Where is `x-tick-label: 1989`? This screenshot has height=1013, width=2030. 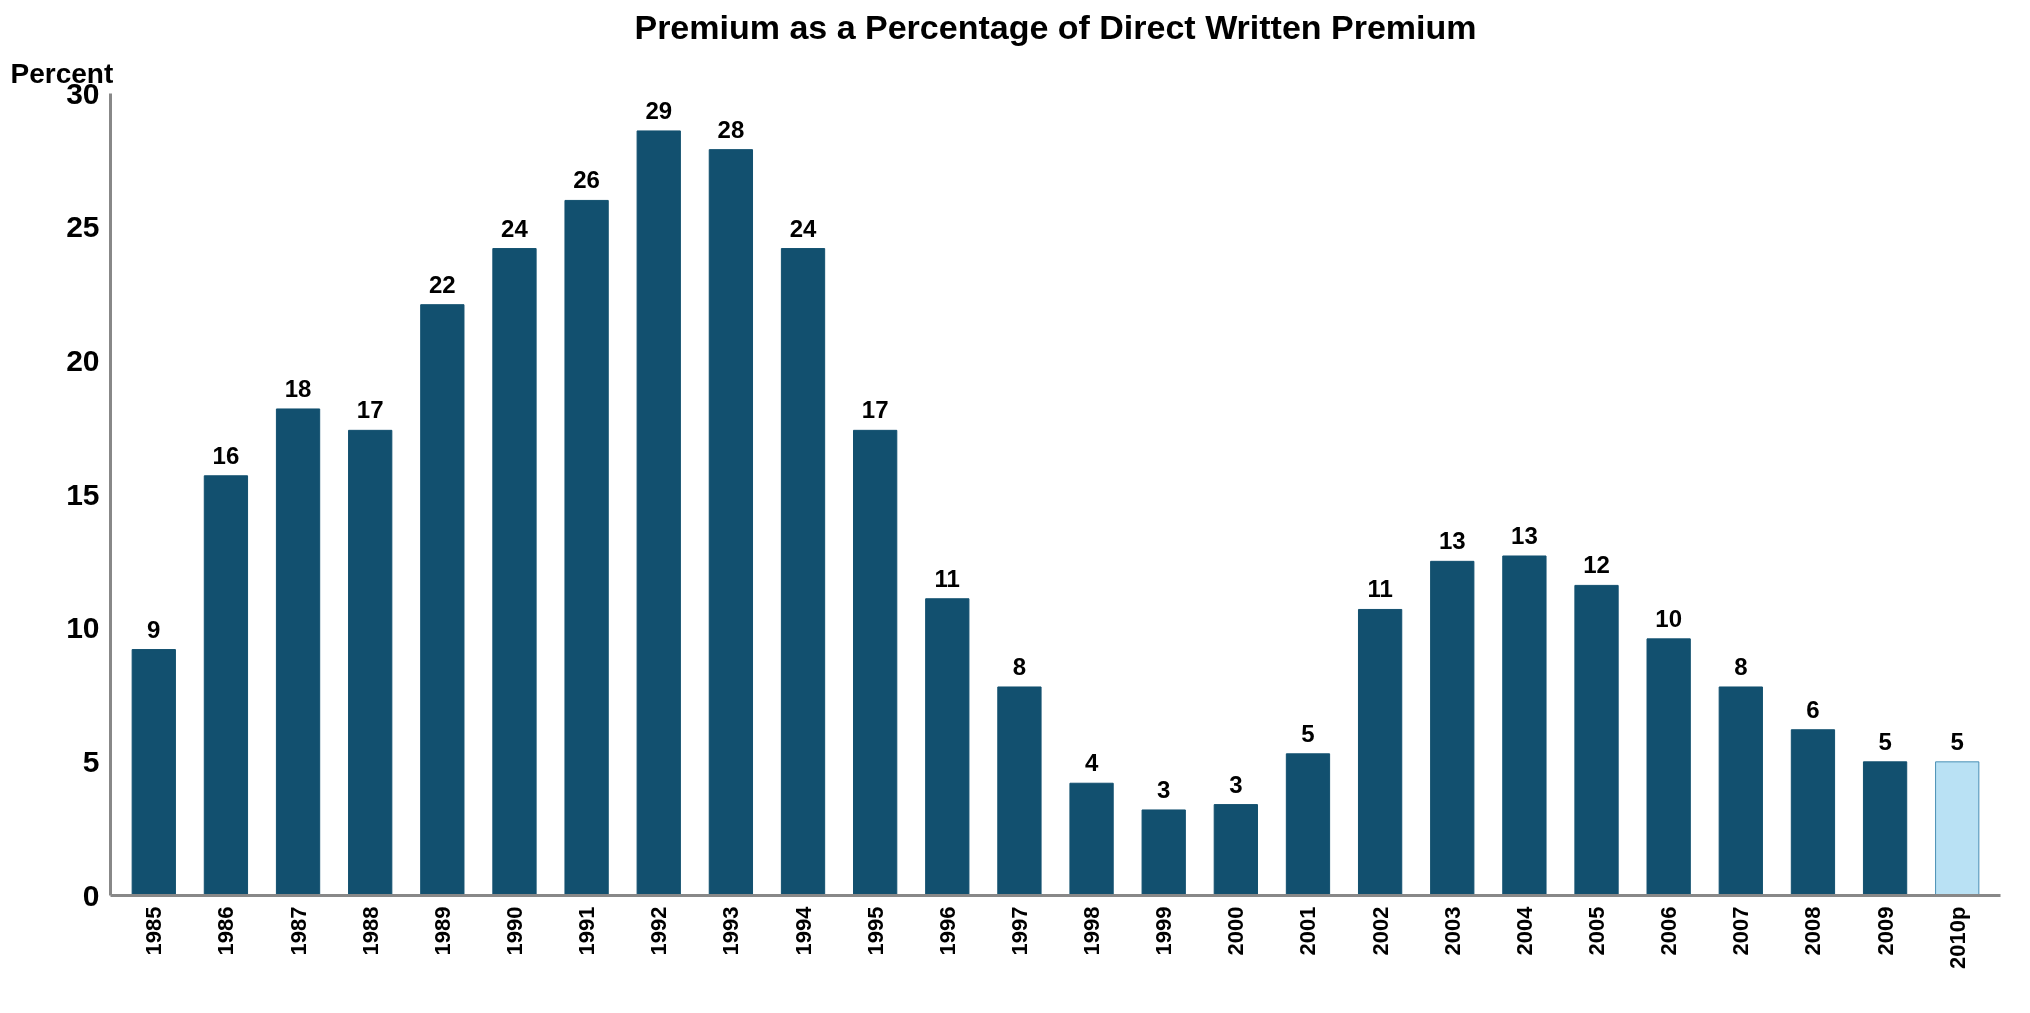 x-tick-label: 1989 is located at coordinates (442, 931).